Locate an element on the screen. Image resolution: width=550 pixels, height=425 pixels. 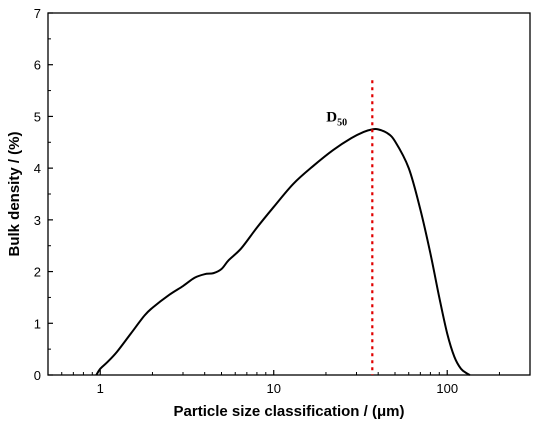
y-tick-label: 0 is located at coordinates (37, 375).